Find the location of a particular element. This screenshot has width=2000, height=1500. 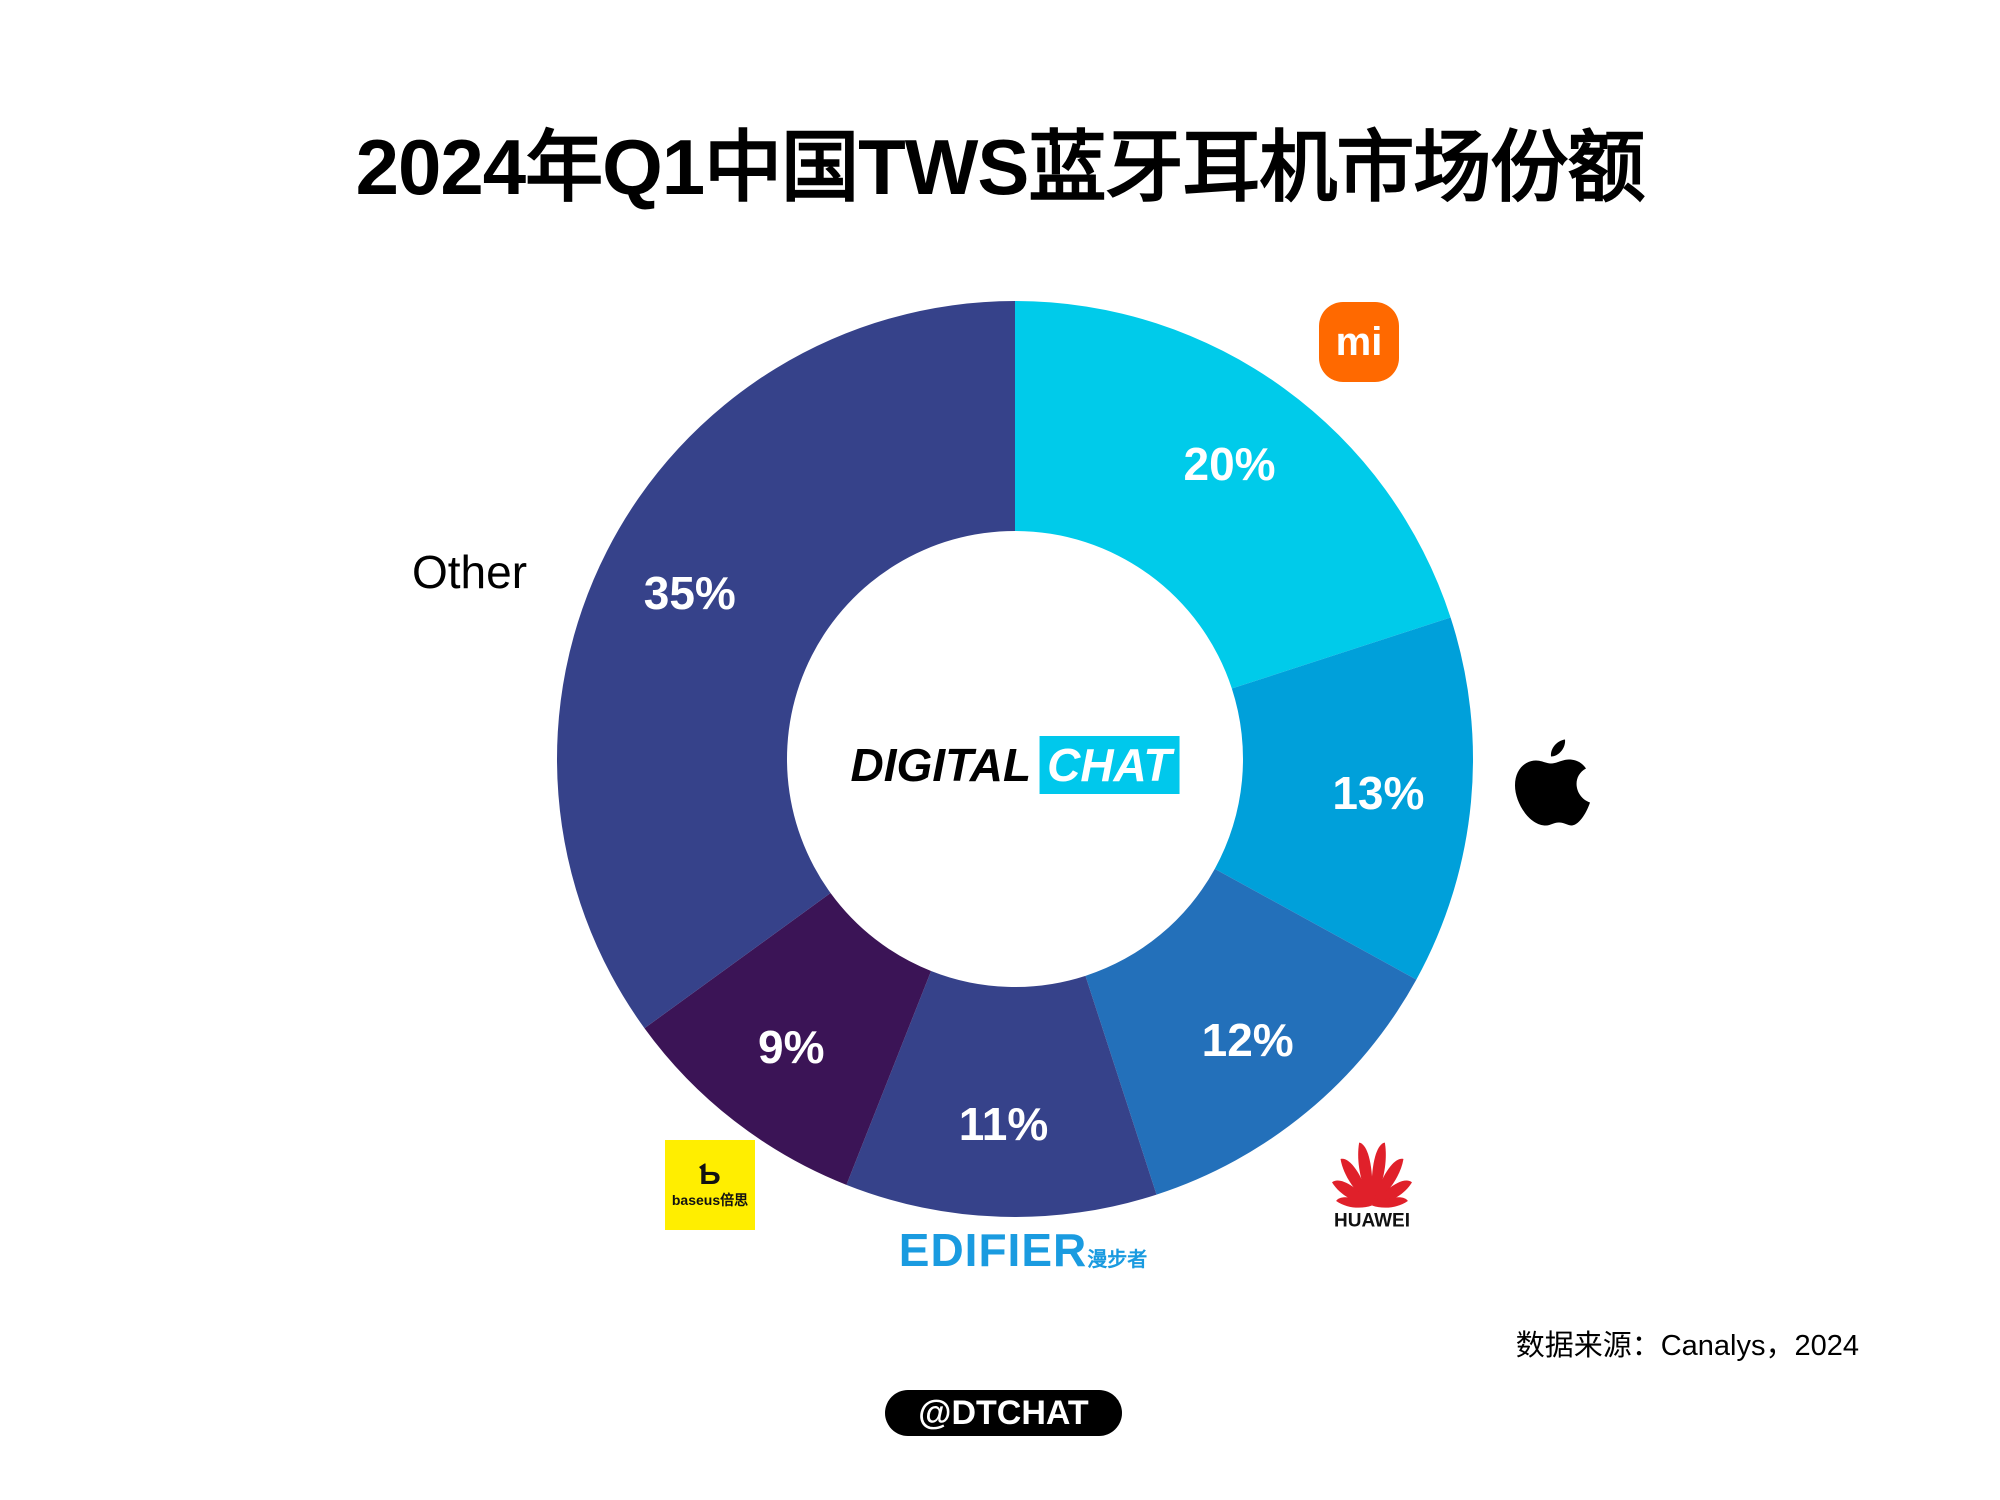

slice-baseus is located at coordinates (788, 1039).